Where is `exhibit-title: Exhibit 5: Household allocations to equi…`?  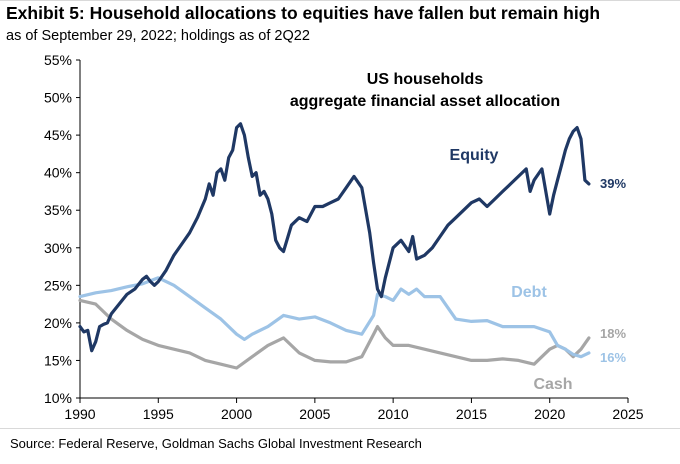 exhibit-title: Exhibit 5: Household allocations to equi… is located at coordinates (303, 13).